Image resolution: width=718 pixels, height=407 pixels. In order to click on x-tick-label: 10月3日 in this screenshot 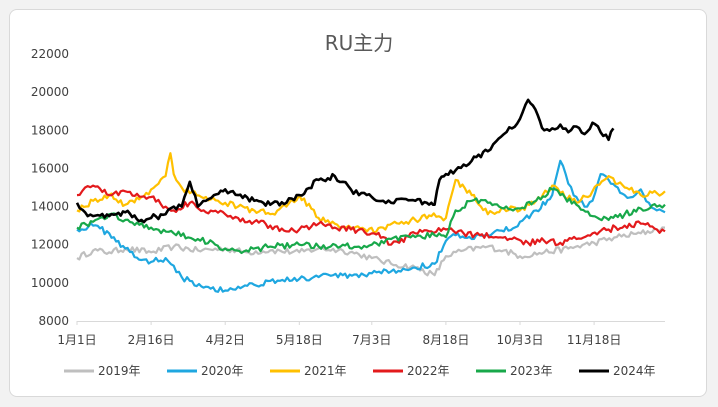, I will do `click(520, 340)`.